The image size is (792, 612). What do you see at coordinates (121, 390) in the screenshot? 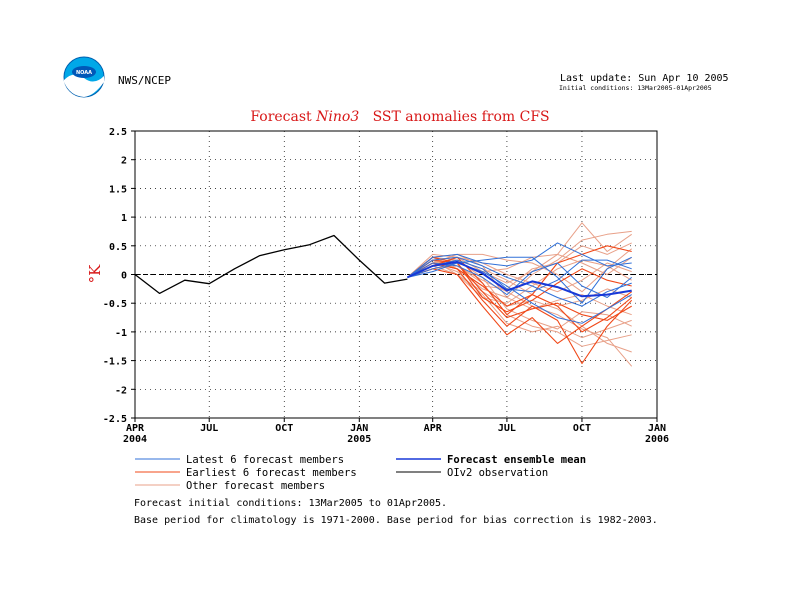
I see `y-tick-label: -2` at bounding box center [121, 390].